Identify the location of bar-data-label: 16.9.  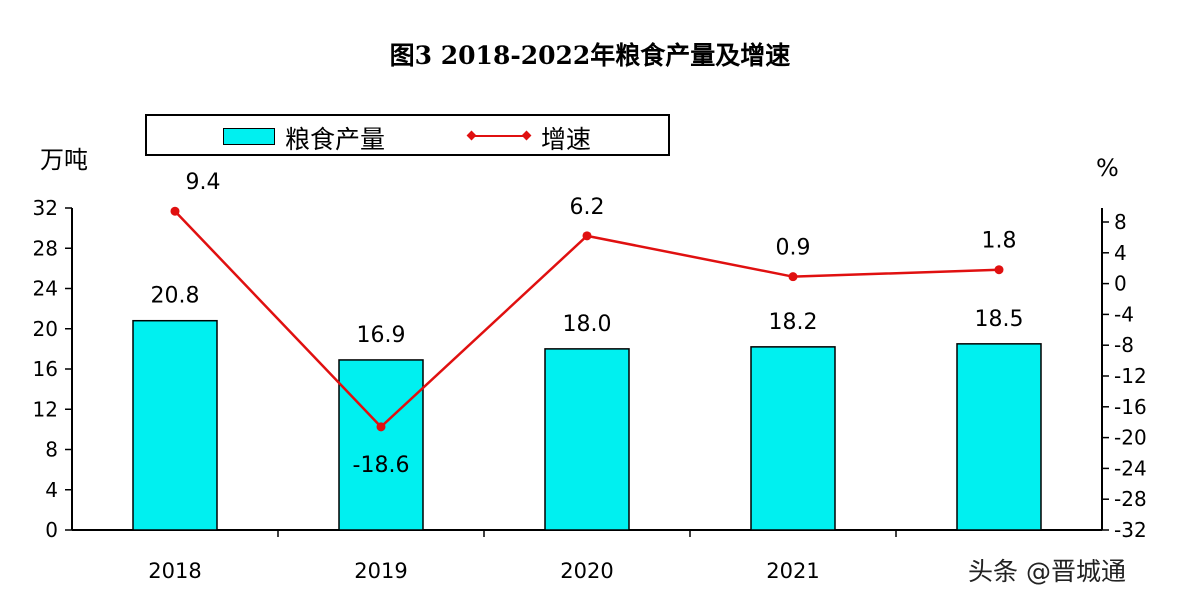
(381, 335).